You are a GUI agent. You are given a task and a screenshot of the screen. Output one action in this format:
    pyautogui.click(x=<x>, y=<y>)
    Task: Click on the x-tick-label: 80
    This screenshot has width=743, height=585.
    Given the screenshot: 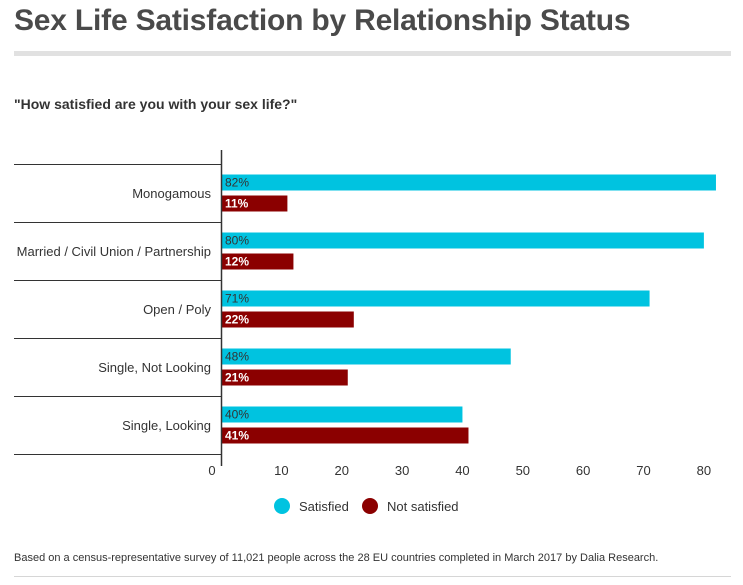 What is the action you would take?
    pyautogui.click(x=704, y=470)
    